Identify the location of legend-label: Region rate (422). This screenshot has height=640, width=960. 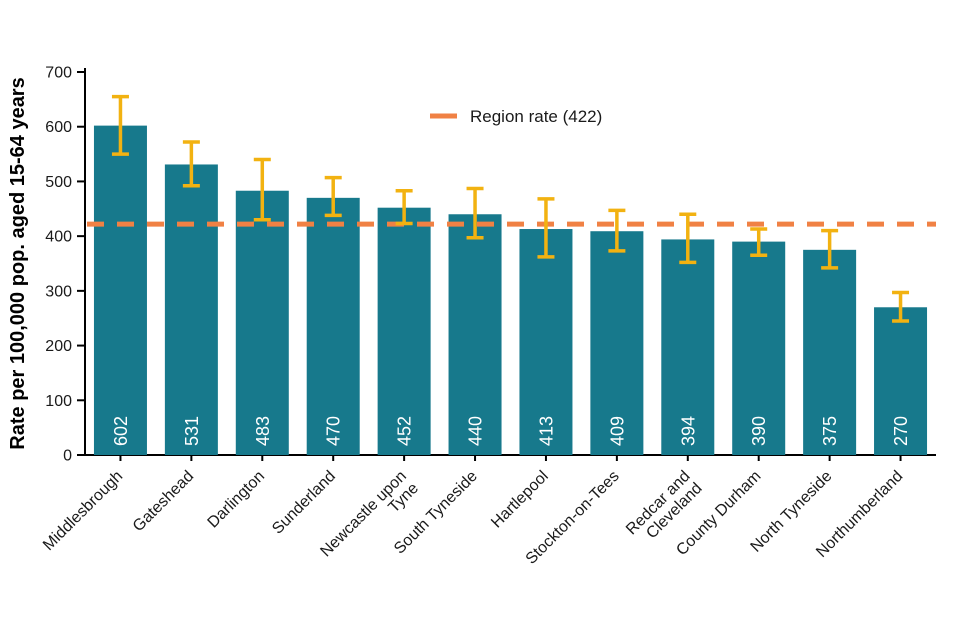
(536, 116).